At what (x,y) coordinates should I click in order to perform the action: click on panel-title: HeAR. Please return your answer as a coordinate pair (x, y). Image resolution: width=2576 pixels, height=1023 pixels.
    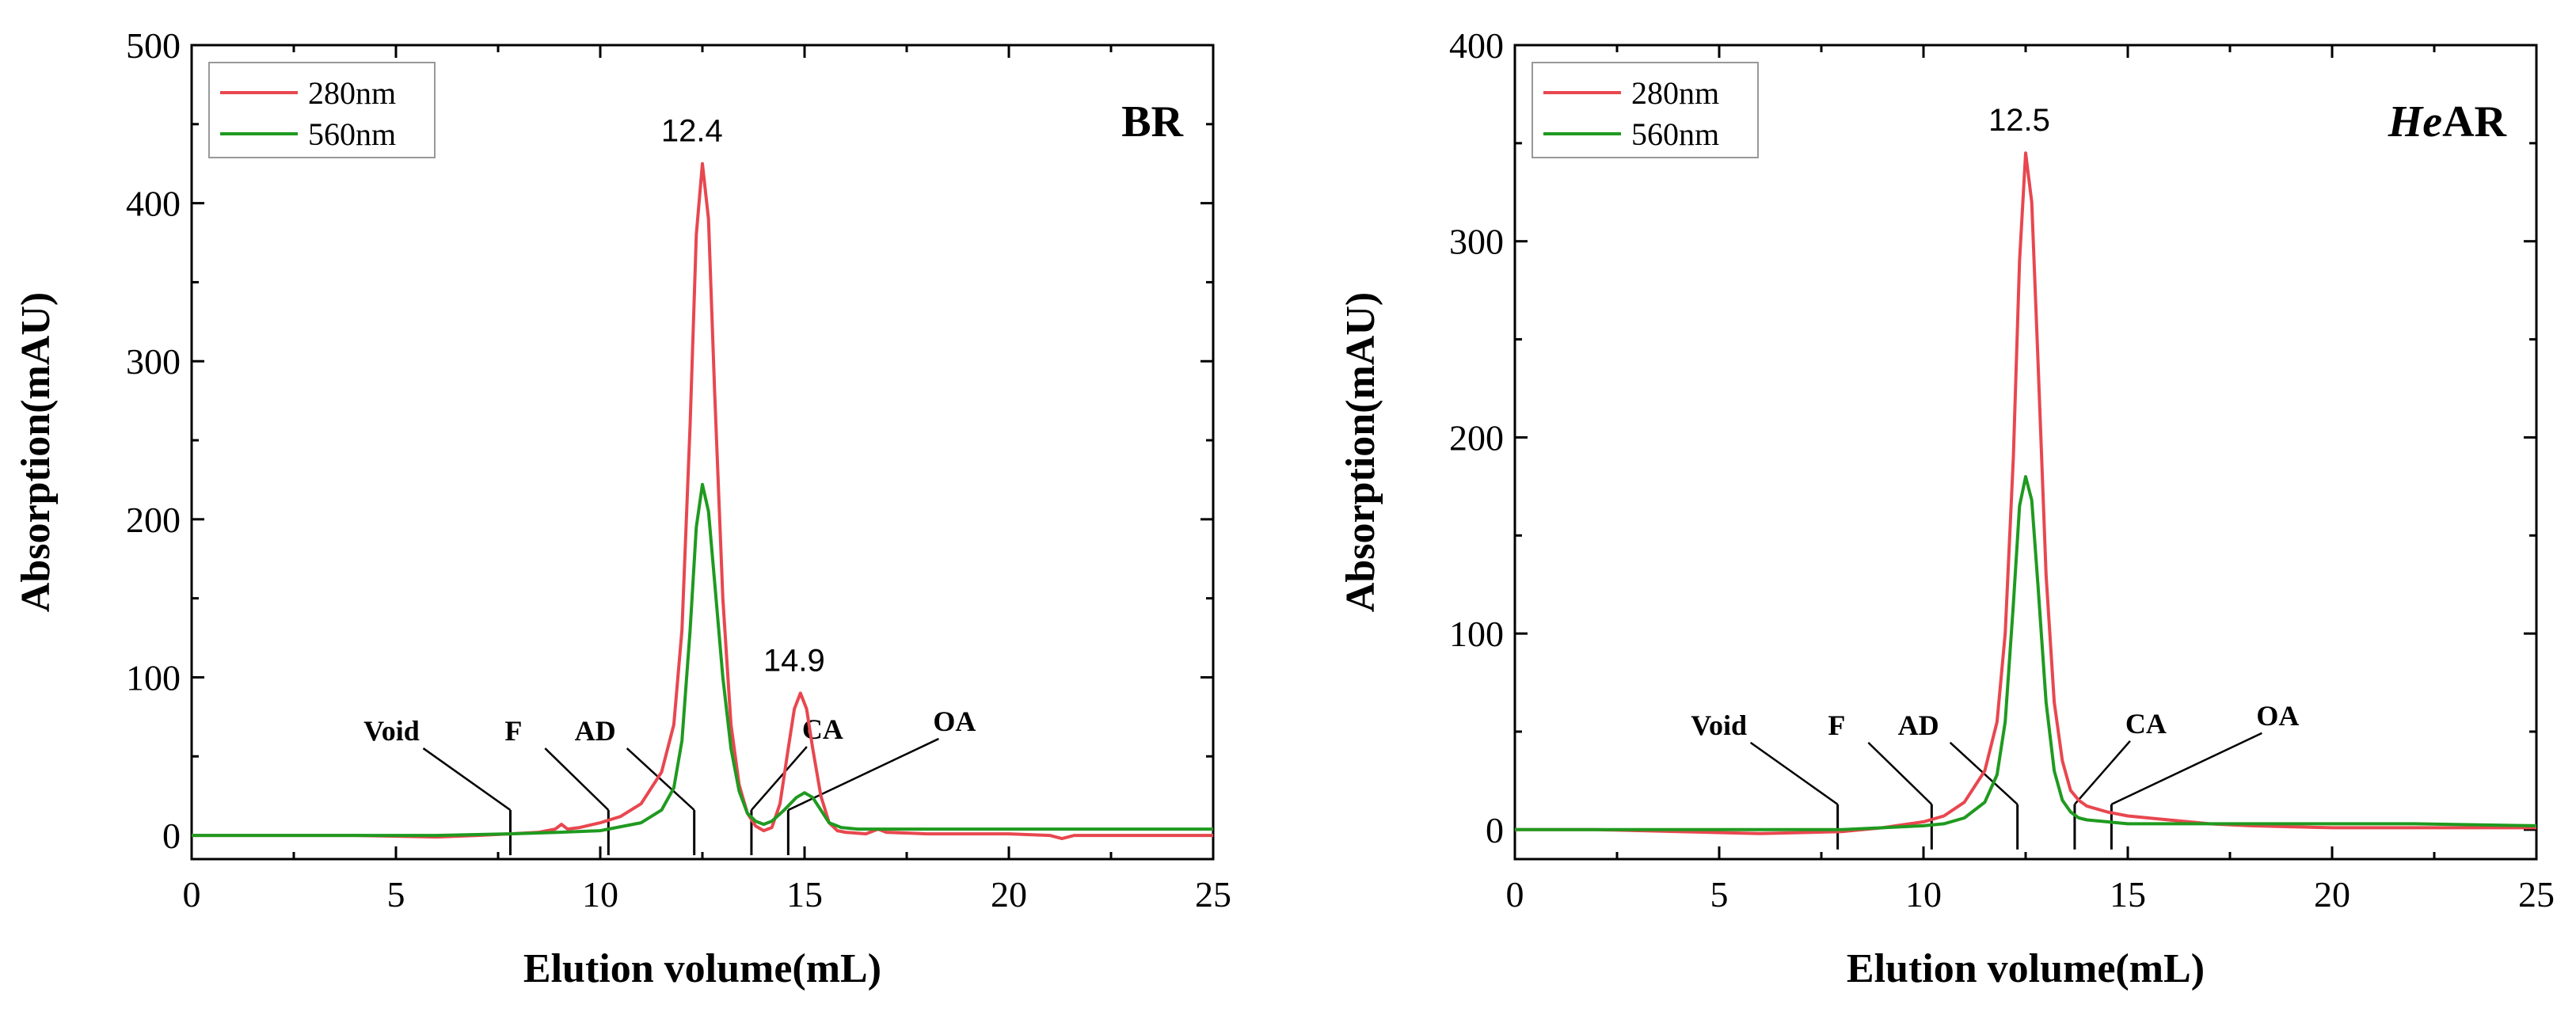
    Looking at the image, I should click on (2447, 121).